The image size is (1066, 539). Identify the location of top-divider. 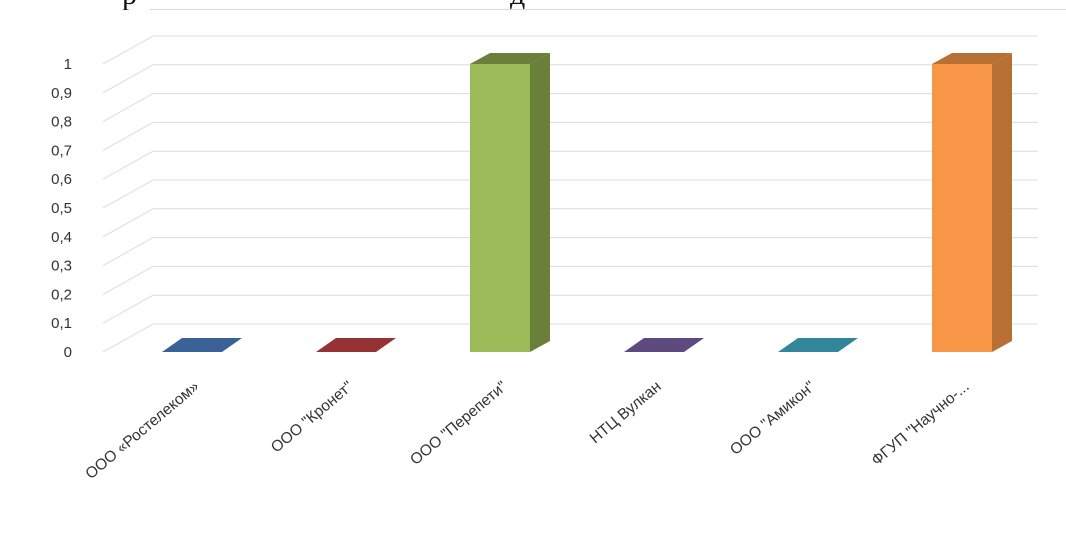
(608, 9).